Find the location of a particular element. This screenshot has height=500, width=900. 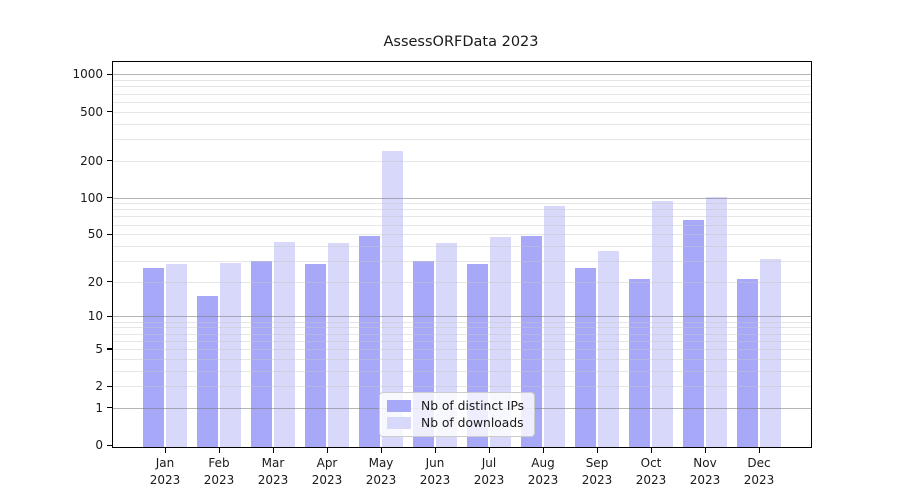

legend: Nb of distinct IPs Nb of downloads is located at coordinates (457, 414).